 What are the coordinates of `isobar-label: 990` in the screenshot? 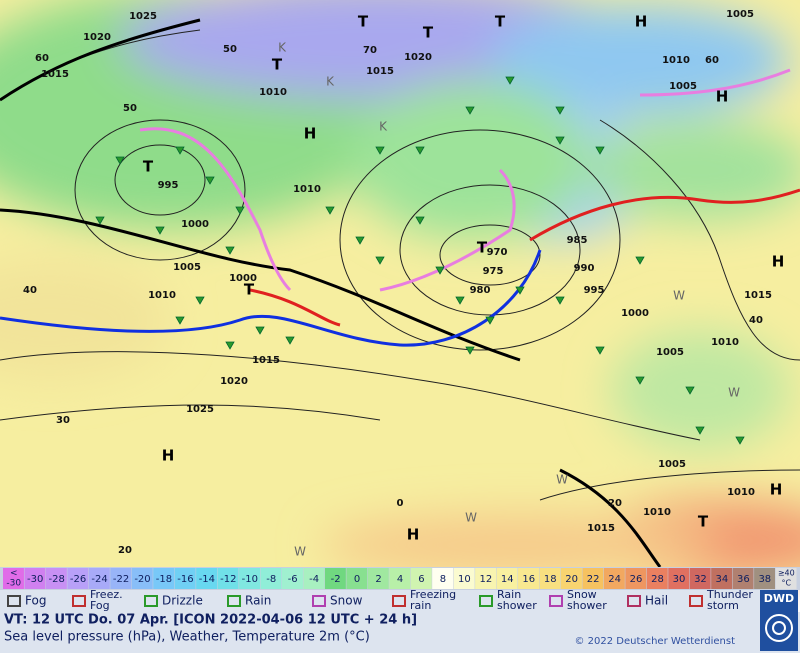 It's located at (584, 268).